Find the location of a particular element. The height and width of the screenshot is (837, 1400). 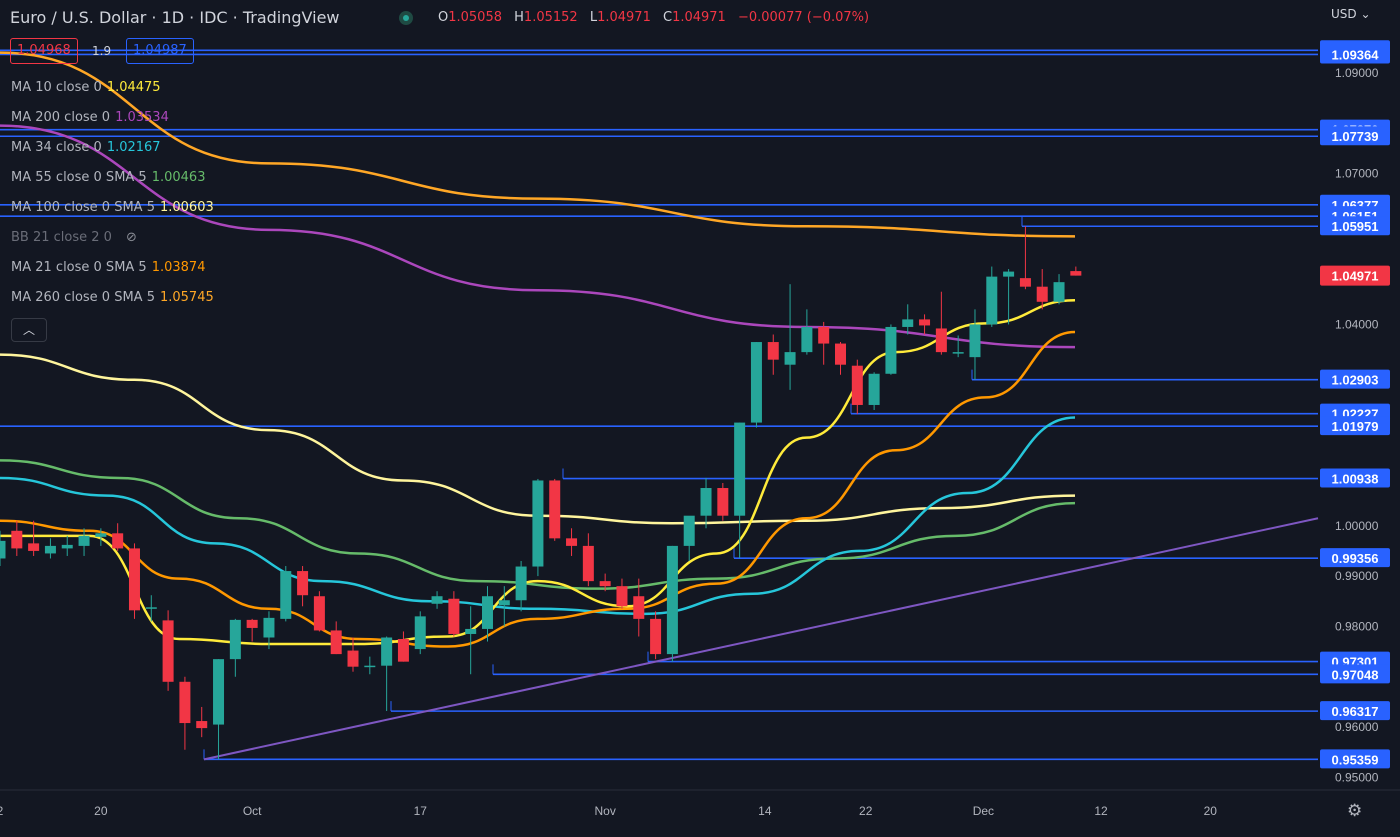

price-tick-0: 1.09000 is located at coordinates (1357, 73).